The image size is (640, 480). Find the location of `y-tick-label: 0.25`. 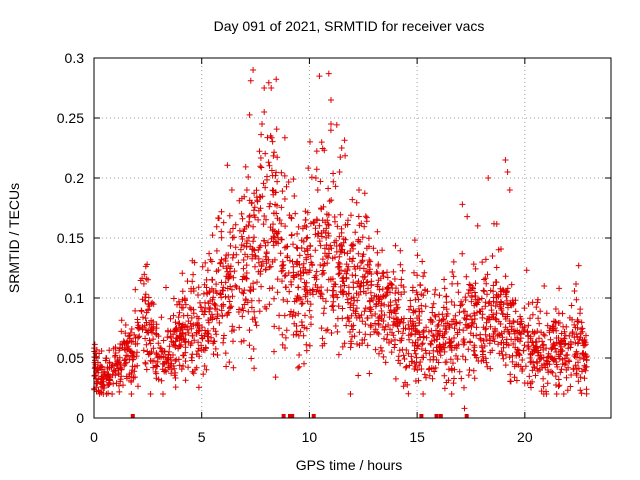

y-tick-label: 0.25 is located at coordinates (70, 118).